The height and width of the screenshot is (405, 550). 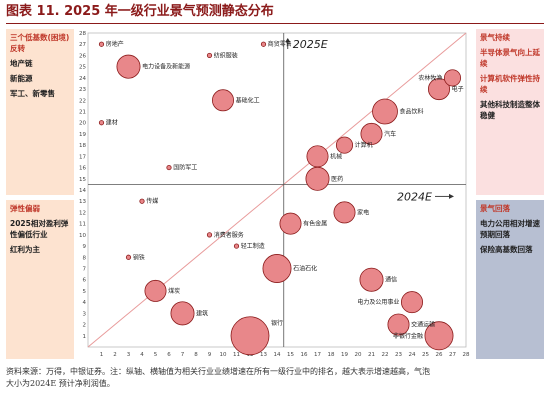 What do you see at coordinates (495, 37) in the screenshot?
I see `right-top-head: 景气持续` at bounding box center [495, 37].